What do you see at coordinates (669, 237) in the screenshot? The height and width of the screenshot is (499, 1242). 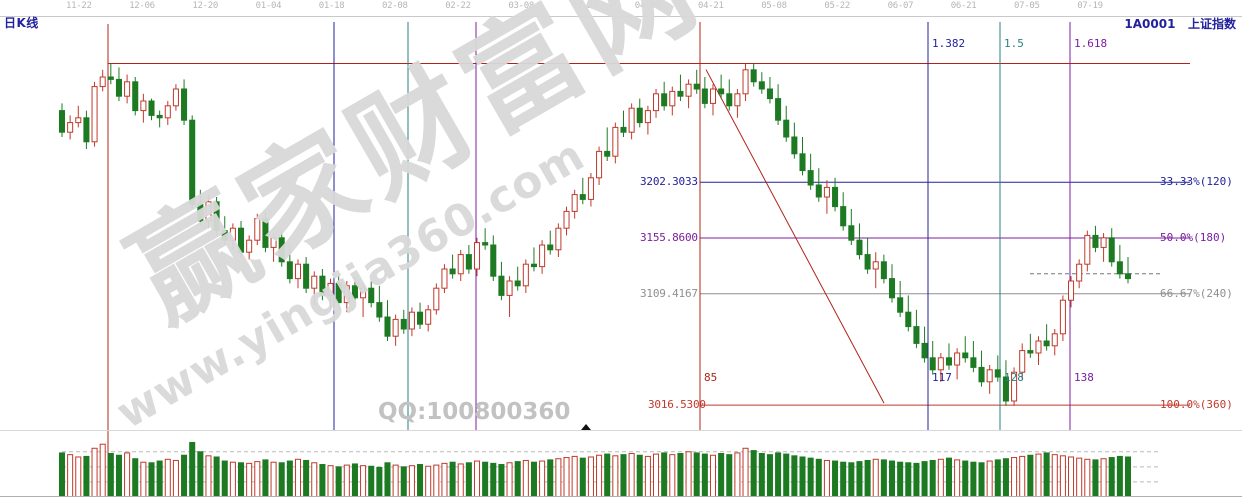 I see `price-level-label: 3155.8600` at bounding box center [669, 237].